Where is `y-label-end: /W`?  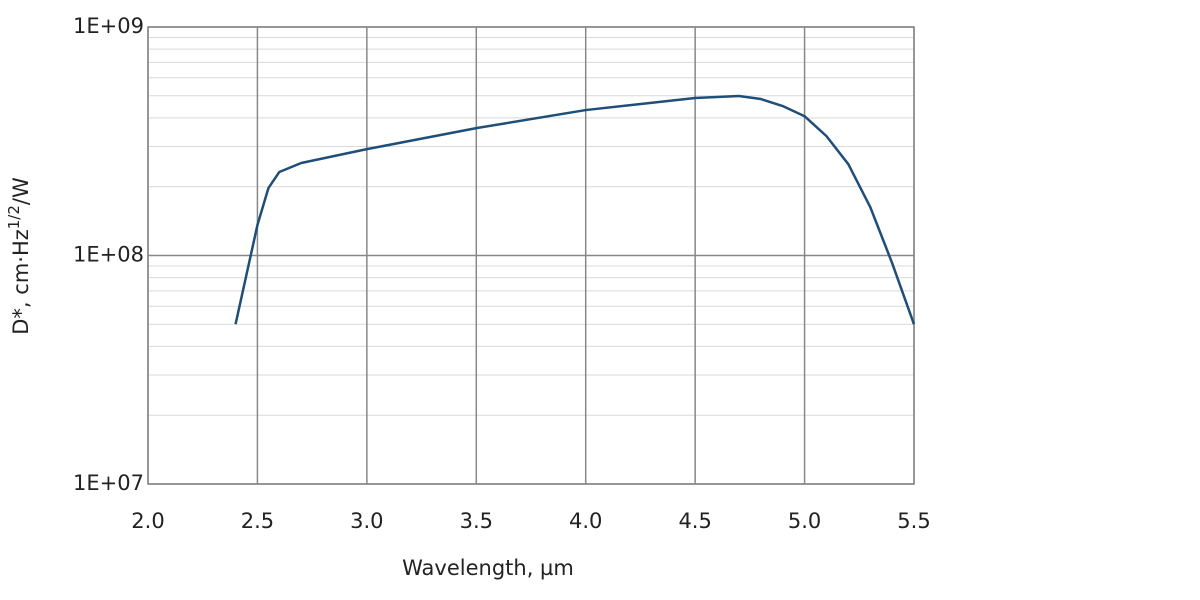
y-label-end: /W is located at coordinates (21, 191).